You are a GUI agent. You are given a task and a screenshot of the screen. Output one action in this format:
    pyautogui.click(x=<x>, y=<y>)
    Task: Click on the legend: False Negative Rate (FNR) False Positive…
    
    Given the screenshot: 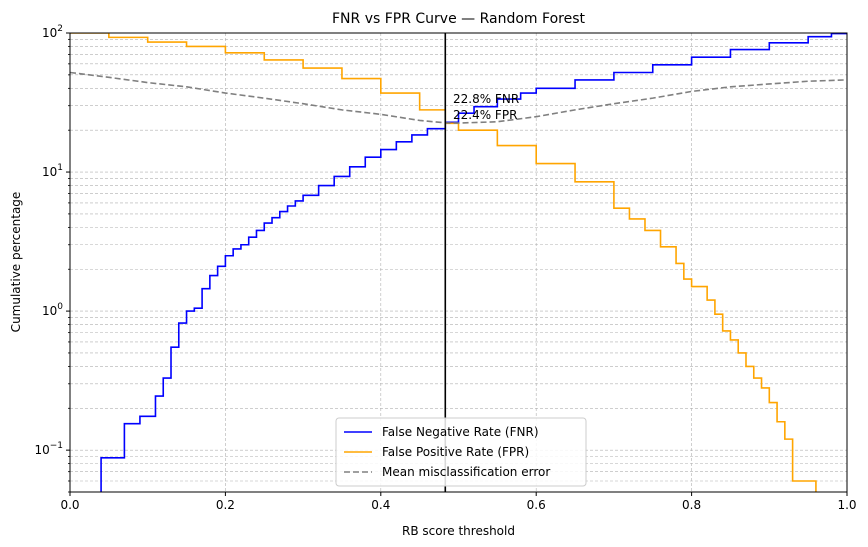 What is the action you would take?
    pyautogui.click(x=461, y=452)
    